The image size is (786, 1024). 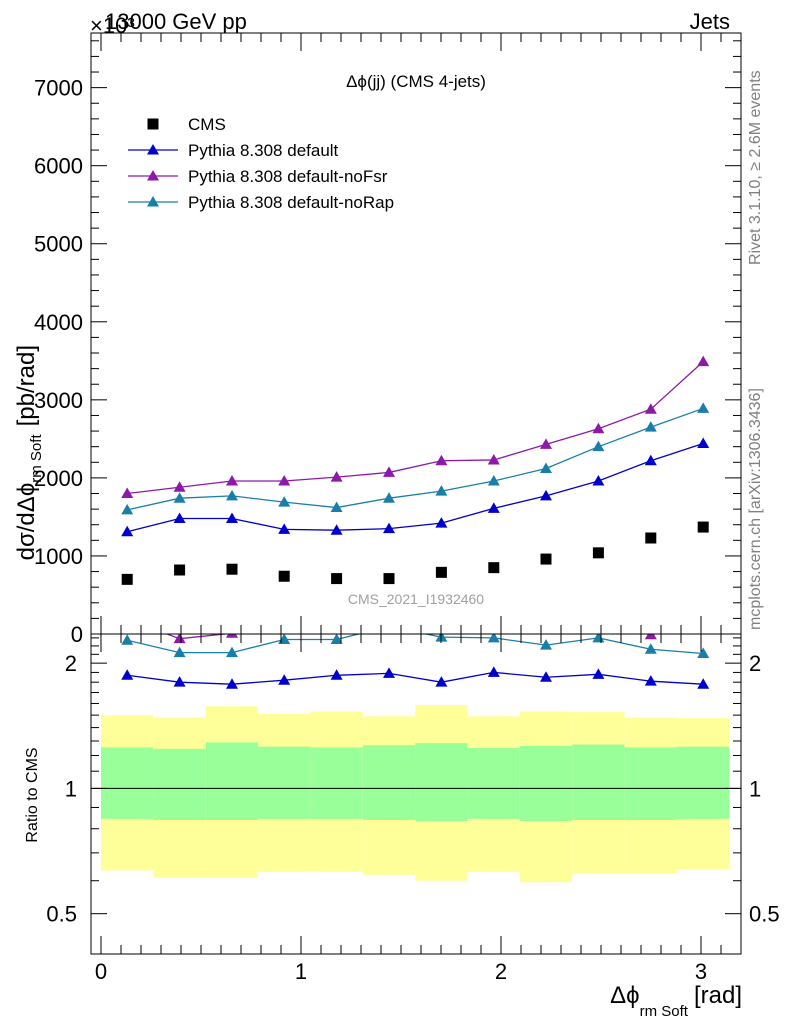 What do you see at coordinates (701, 971) in the screenshot?
I see `x-tick-label: 3` at bounding box center [701, 971].